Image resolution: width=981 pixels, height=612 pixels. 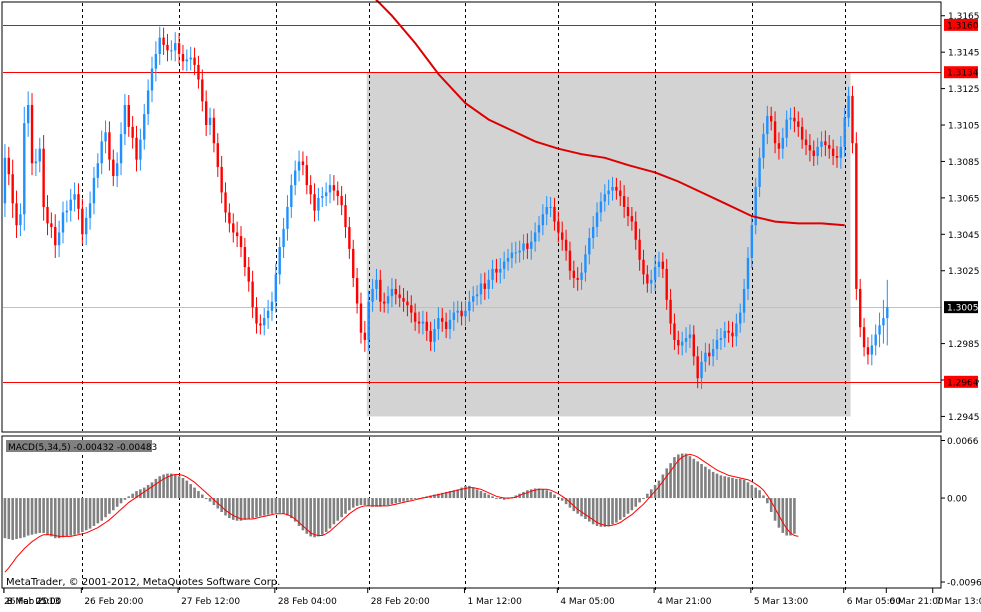 What do you see at coordinates (961, 24) in the screenshot?
I see `level-price-badge` at bounding box center [961, 24].